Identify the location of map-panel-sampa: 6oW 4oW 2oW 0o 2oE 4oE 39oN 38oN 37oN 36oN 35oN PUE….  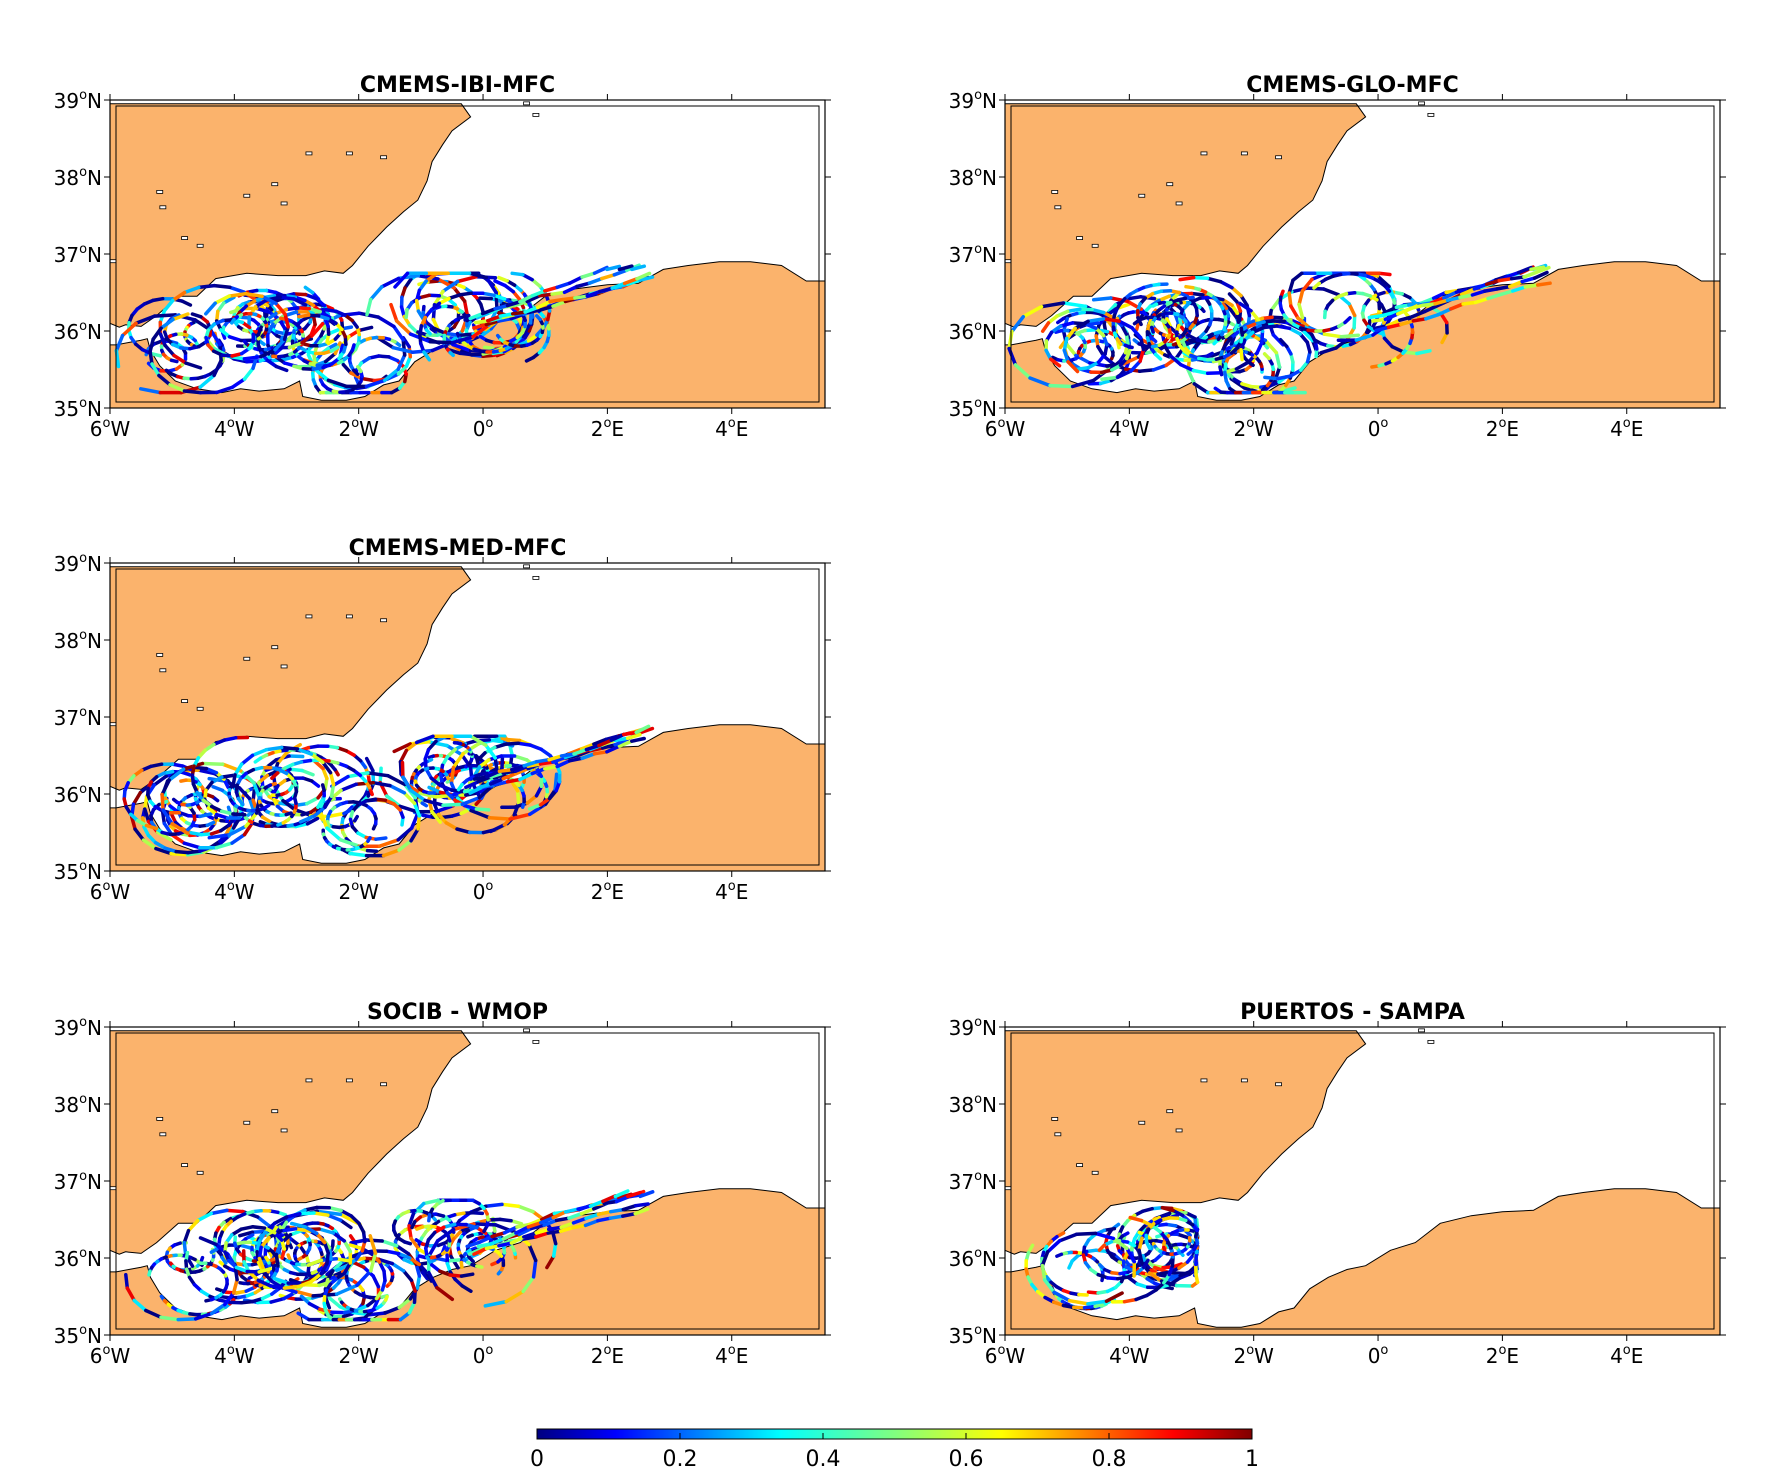
(1337, 1184).